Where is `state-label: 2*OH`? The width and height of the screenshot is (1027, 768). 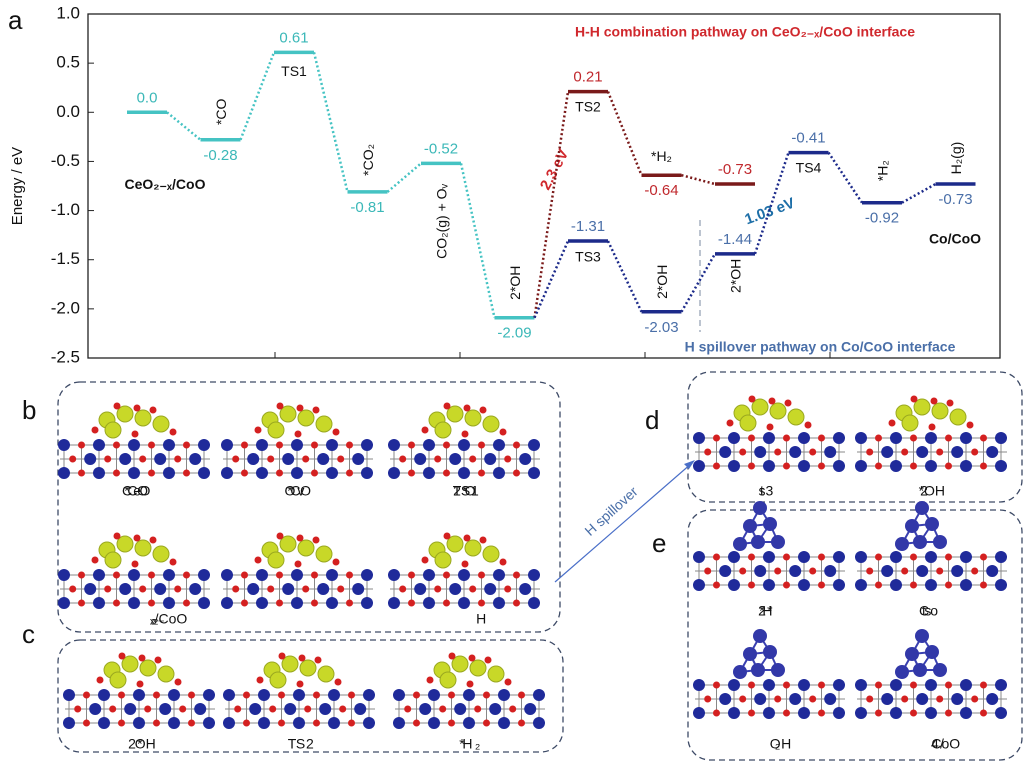 state-label: 2*OH is located at coordinates (515, 283).